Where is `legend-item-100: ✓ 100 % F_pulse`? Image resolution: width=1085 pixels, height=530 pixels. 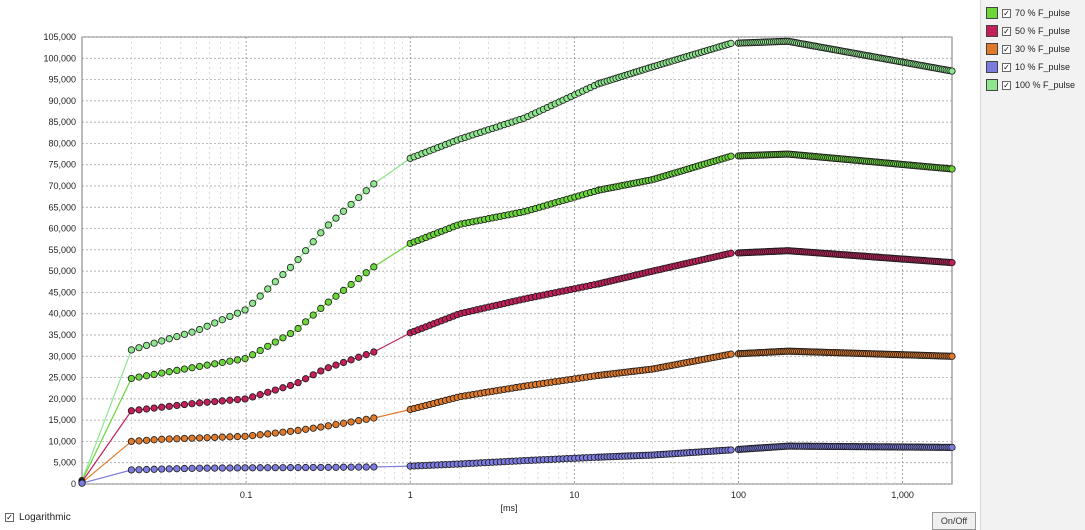
legend-item-100: ✓ 100 % F_pulse is located at coordinates (1030, 85).